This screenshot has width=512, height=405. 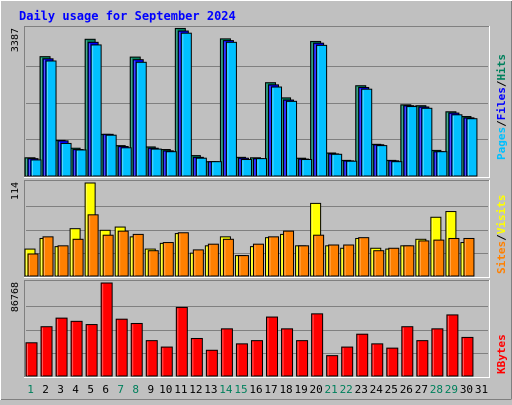 I want to click on x-tick-label-day-28: 28, so click(x=436, y=389).